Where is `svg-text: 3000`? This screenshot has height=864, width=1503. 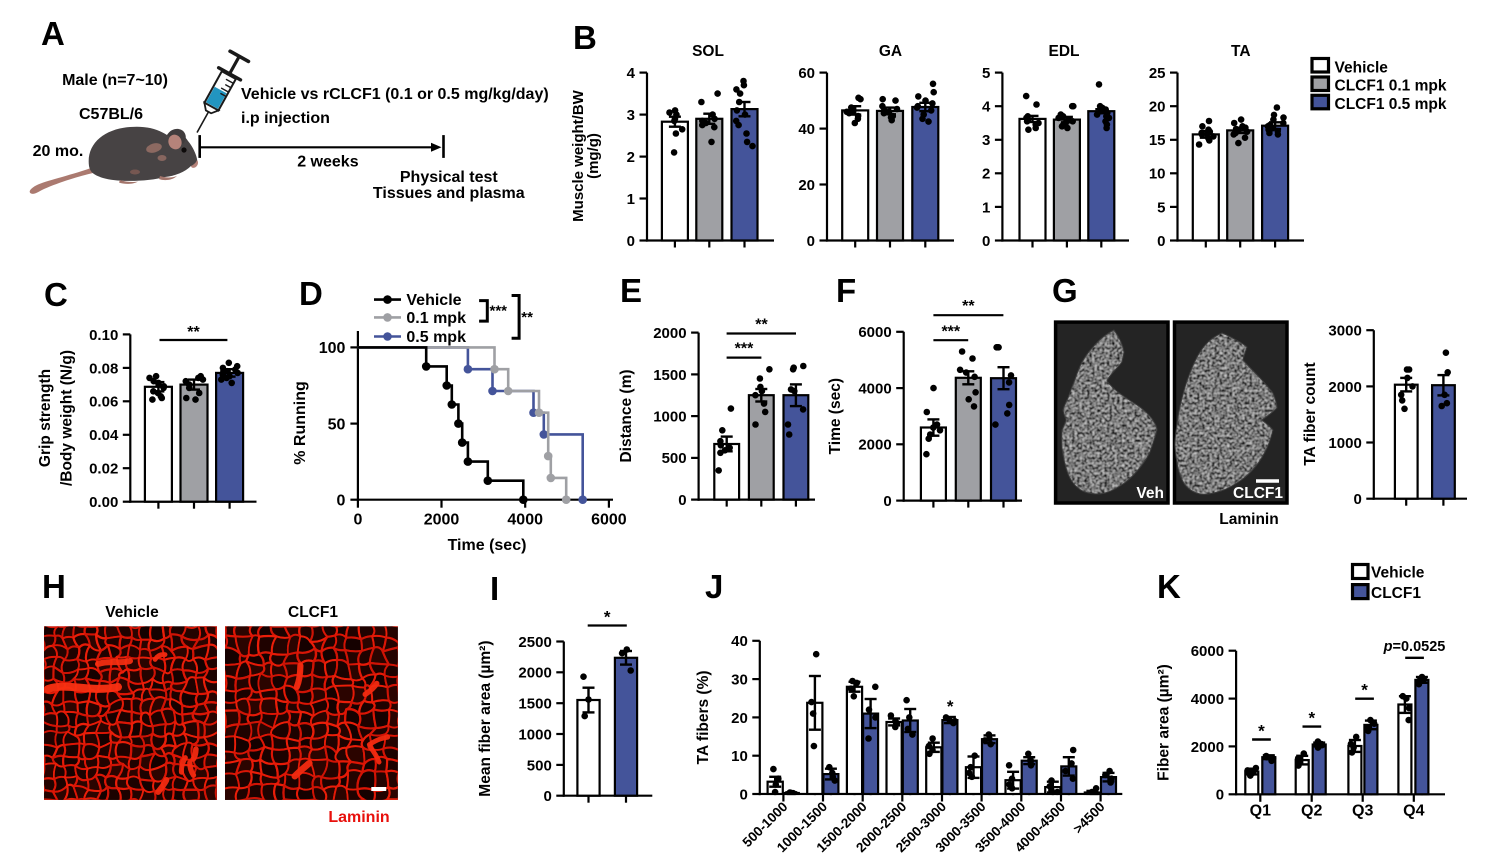
svg-text: 3000 is located at coordinates (1344, 331).